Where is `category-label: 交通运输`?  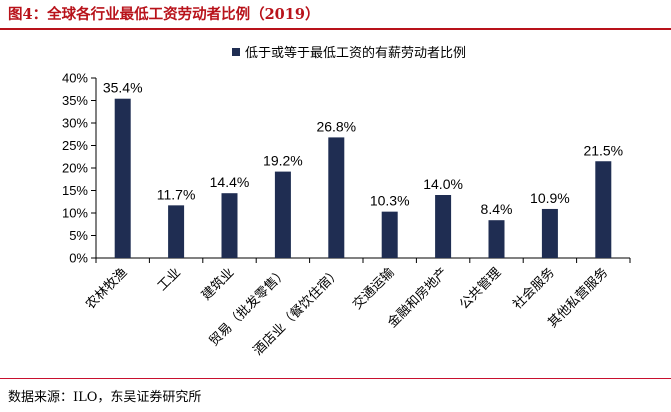
category-label: 交通运输 is located at coordinates (373, 289).